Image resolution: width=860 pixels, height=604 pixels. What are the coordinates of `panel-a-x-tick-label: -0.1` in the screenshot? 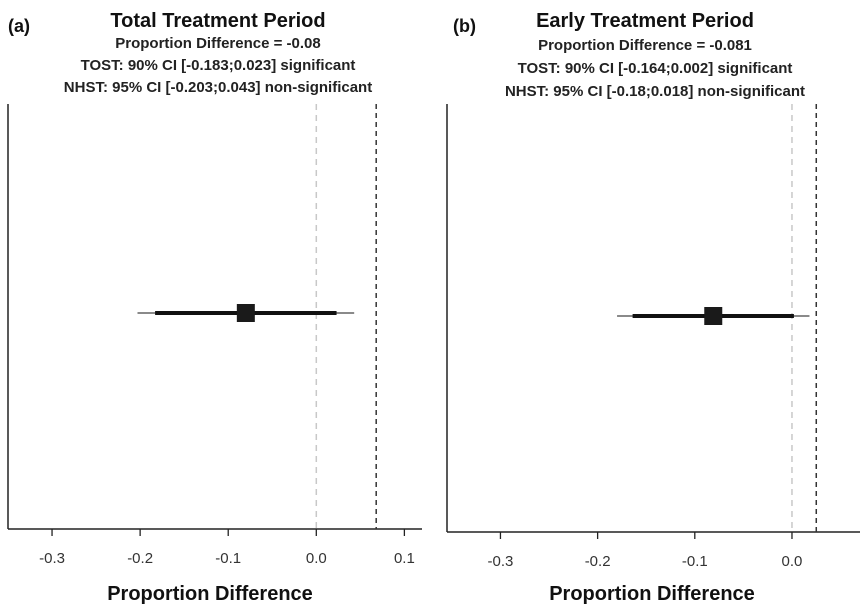 It's located at (228, 558).